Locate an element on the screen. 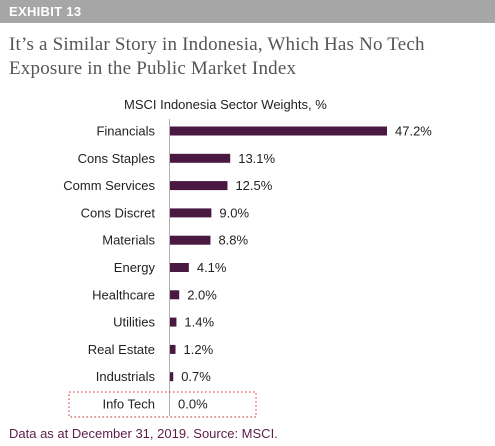 The width and height of the screenshot is (495, 446). category-label: Comm Services is located at coordinates (109, 185).